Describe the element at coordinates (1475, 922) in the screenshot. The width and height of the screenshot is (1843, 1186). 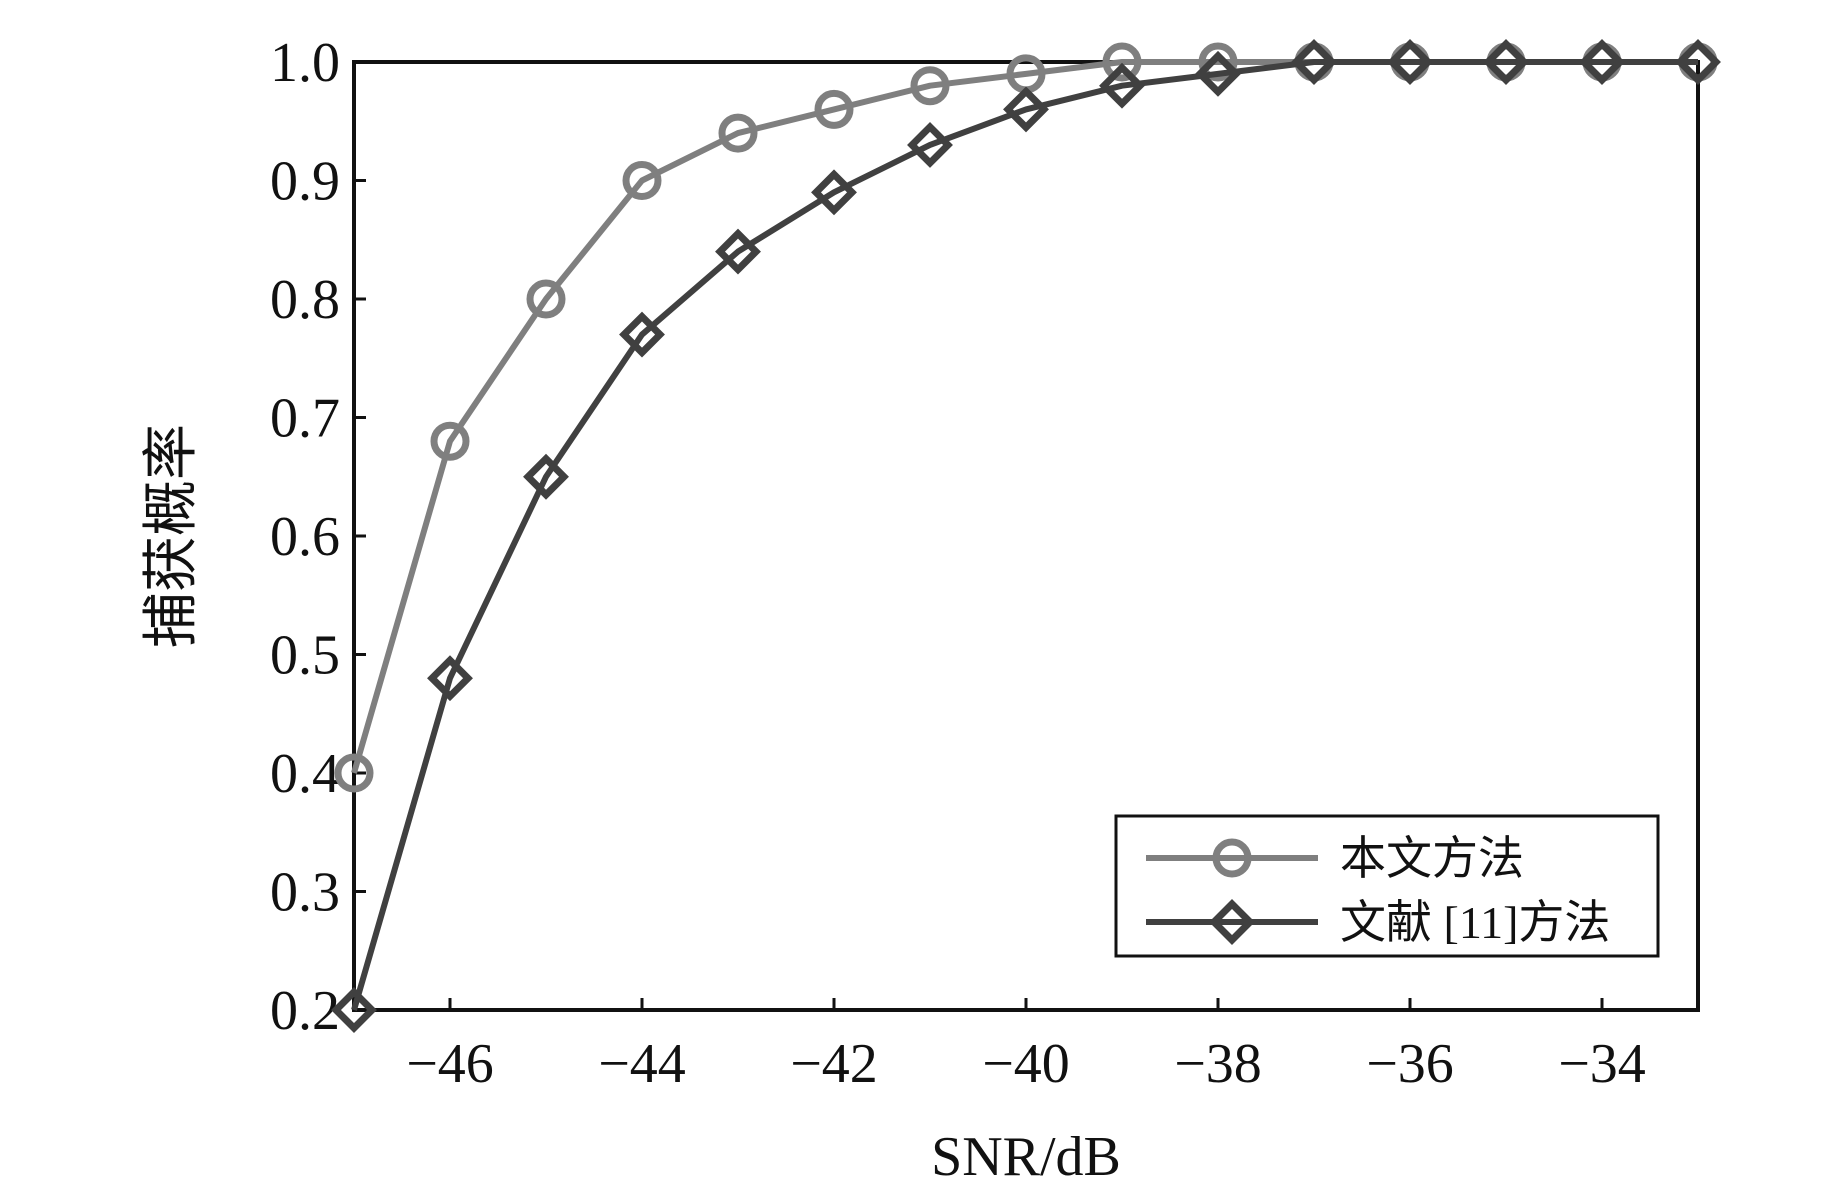
I see `legend-label: 文献 [11]方法` at that location.